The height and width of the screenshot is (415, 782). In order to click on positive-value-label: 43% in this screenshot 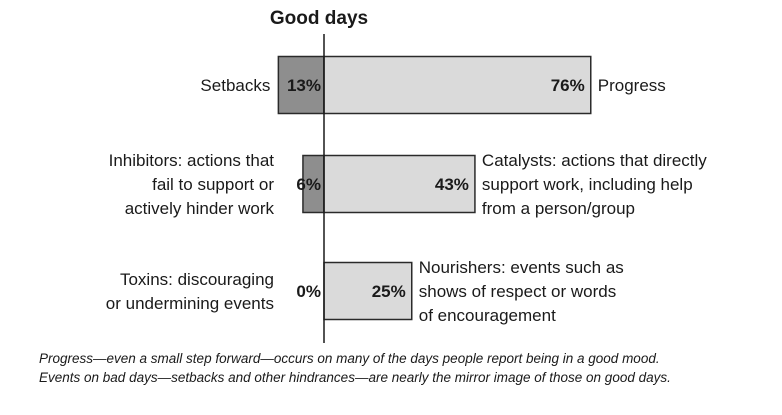, I will do `click(452, 184)`.